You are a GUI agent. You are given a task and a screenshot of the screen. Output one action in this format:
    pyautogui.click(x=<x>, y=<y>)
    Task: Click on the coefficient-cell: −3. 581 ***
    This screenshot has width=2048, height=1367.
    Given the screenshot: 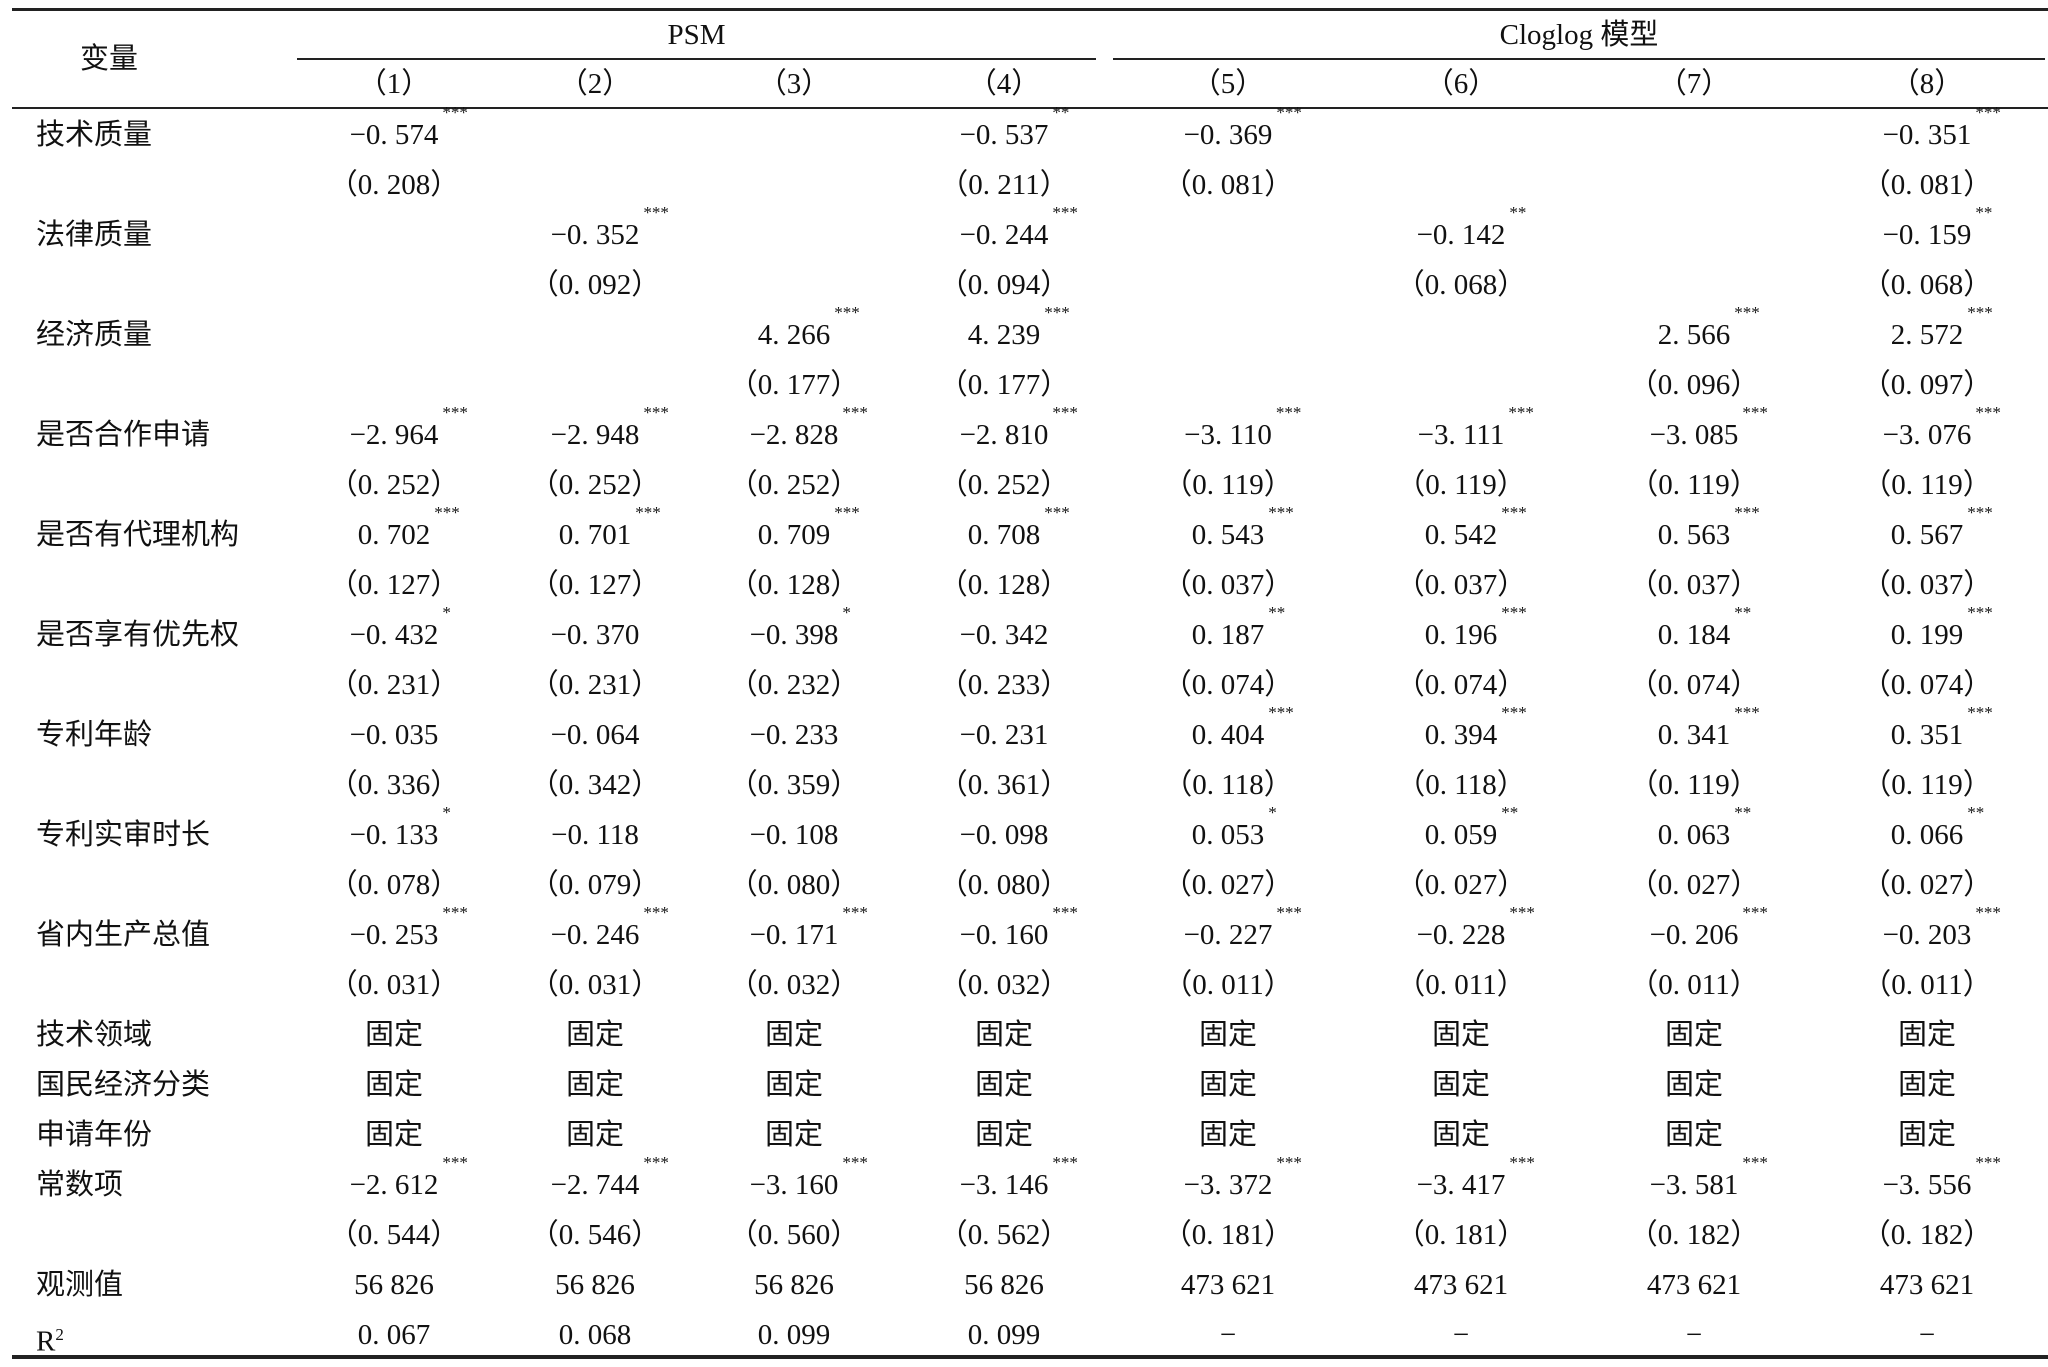 What is the action you would take?
    pyautogui.click(x=1694, y=1181)
    